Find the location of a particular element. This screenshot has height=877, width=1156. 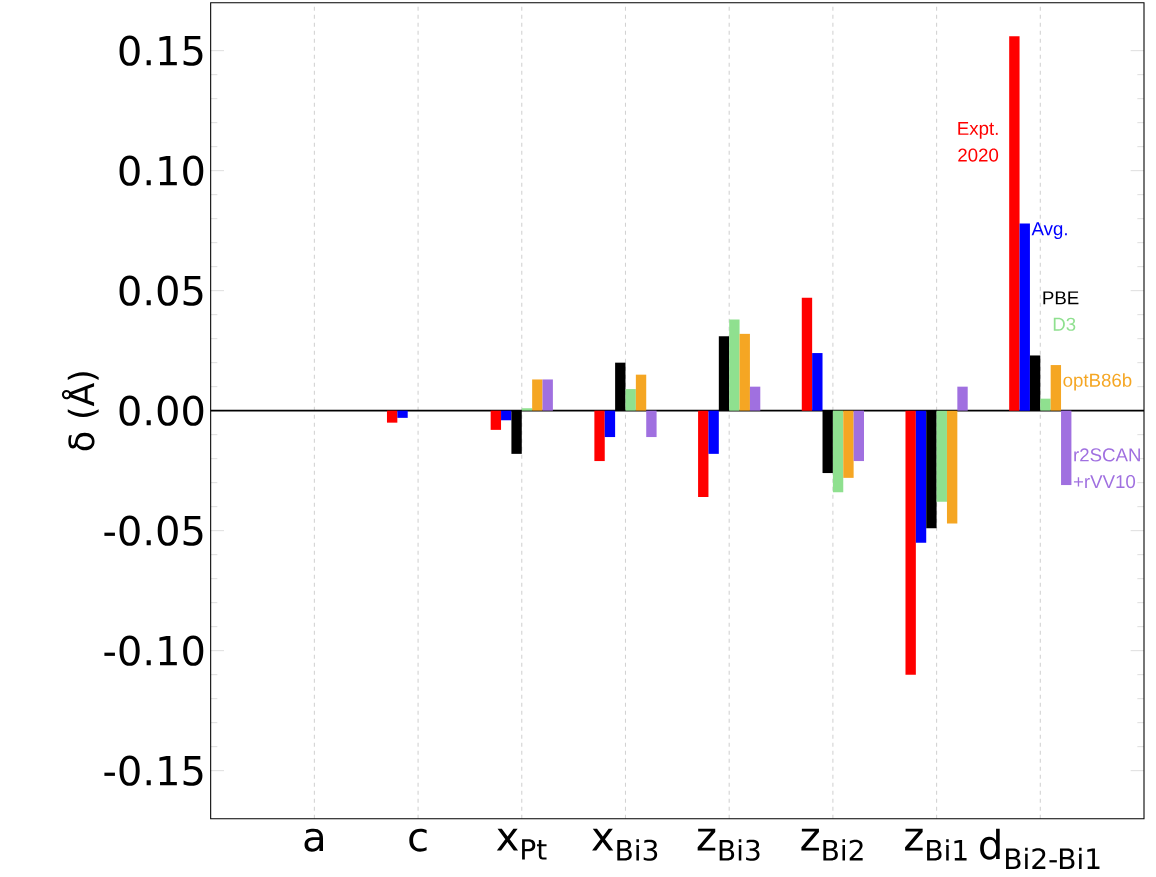

x-tick-label: z$_{Bi2}$ is located at coordinates (832, 844).